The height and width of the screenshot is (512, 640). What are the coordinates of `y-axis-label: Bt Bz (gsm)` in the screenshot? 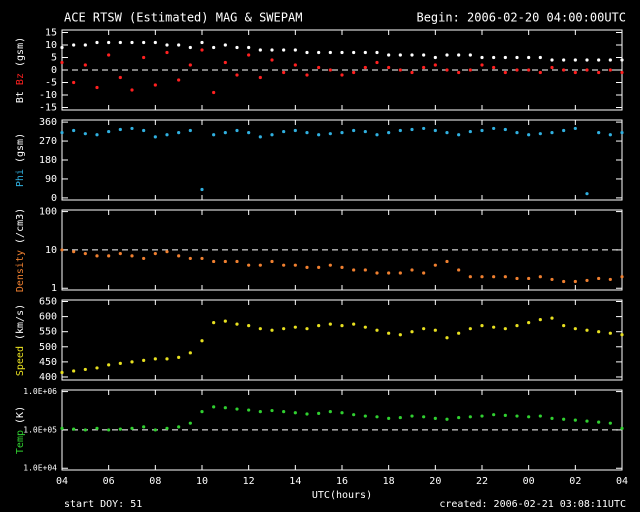 It's located at (20, 70).